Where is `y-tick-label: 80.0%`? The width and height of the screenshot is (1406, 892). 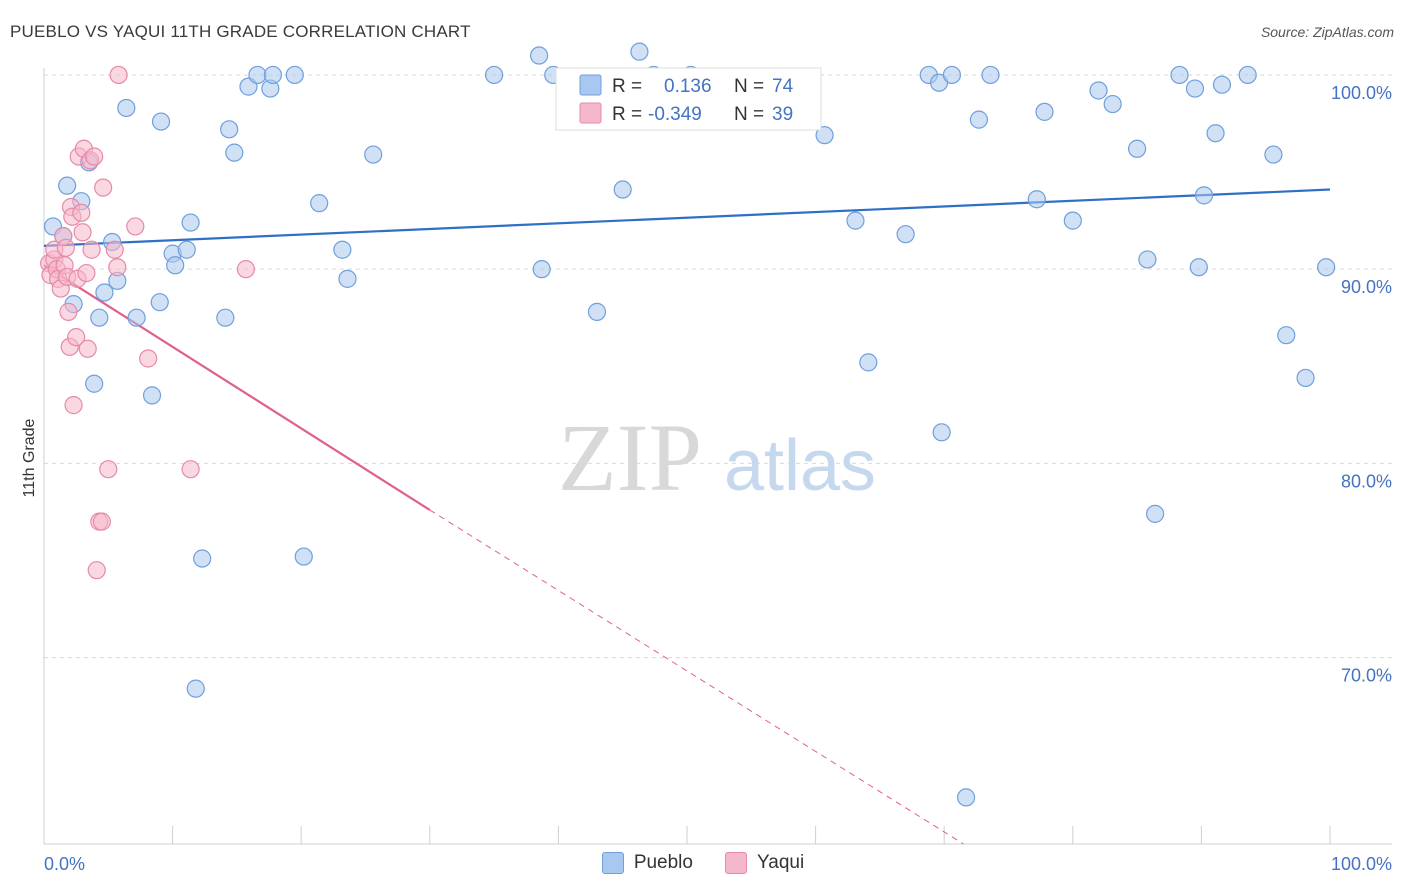
y-tick-label: 80.0% is located at coordinates (1366, 481).